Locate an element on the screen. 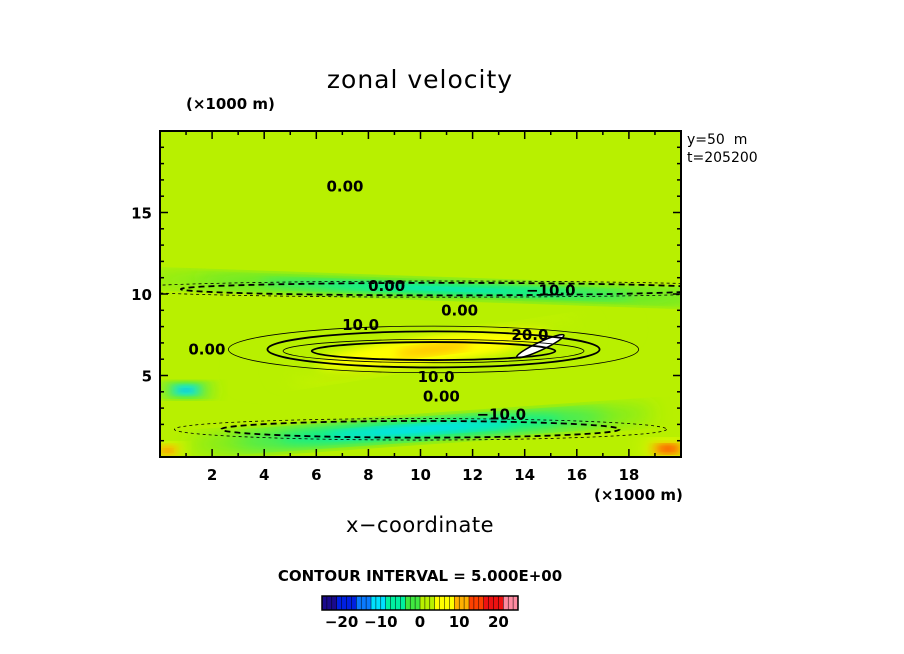 The width and height of the screenshot is (904, 654). colorbar-tick-label: −20 is located at coordinates (341, 622).